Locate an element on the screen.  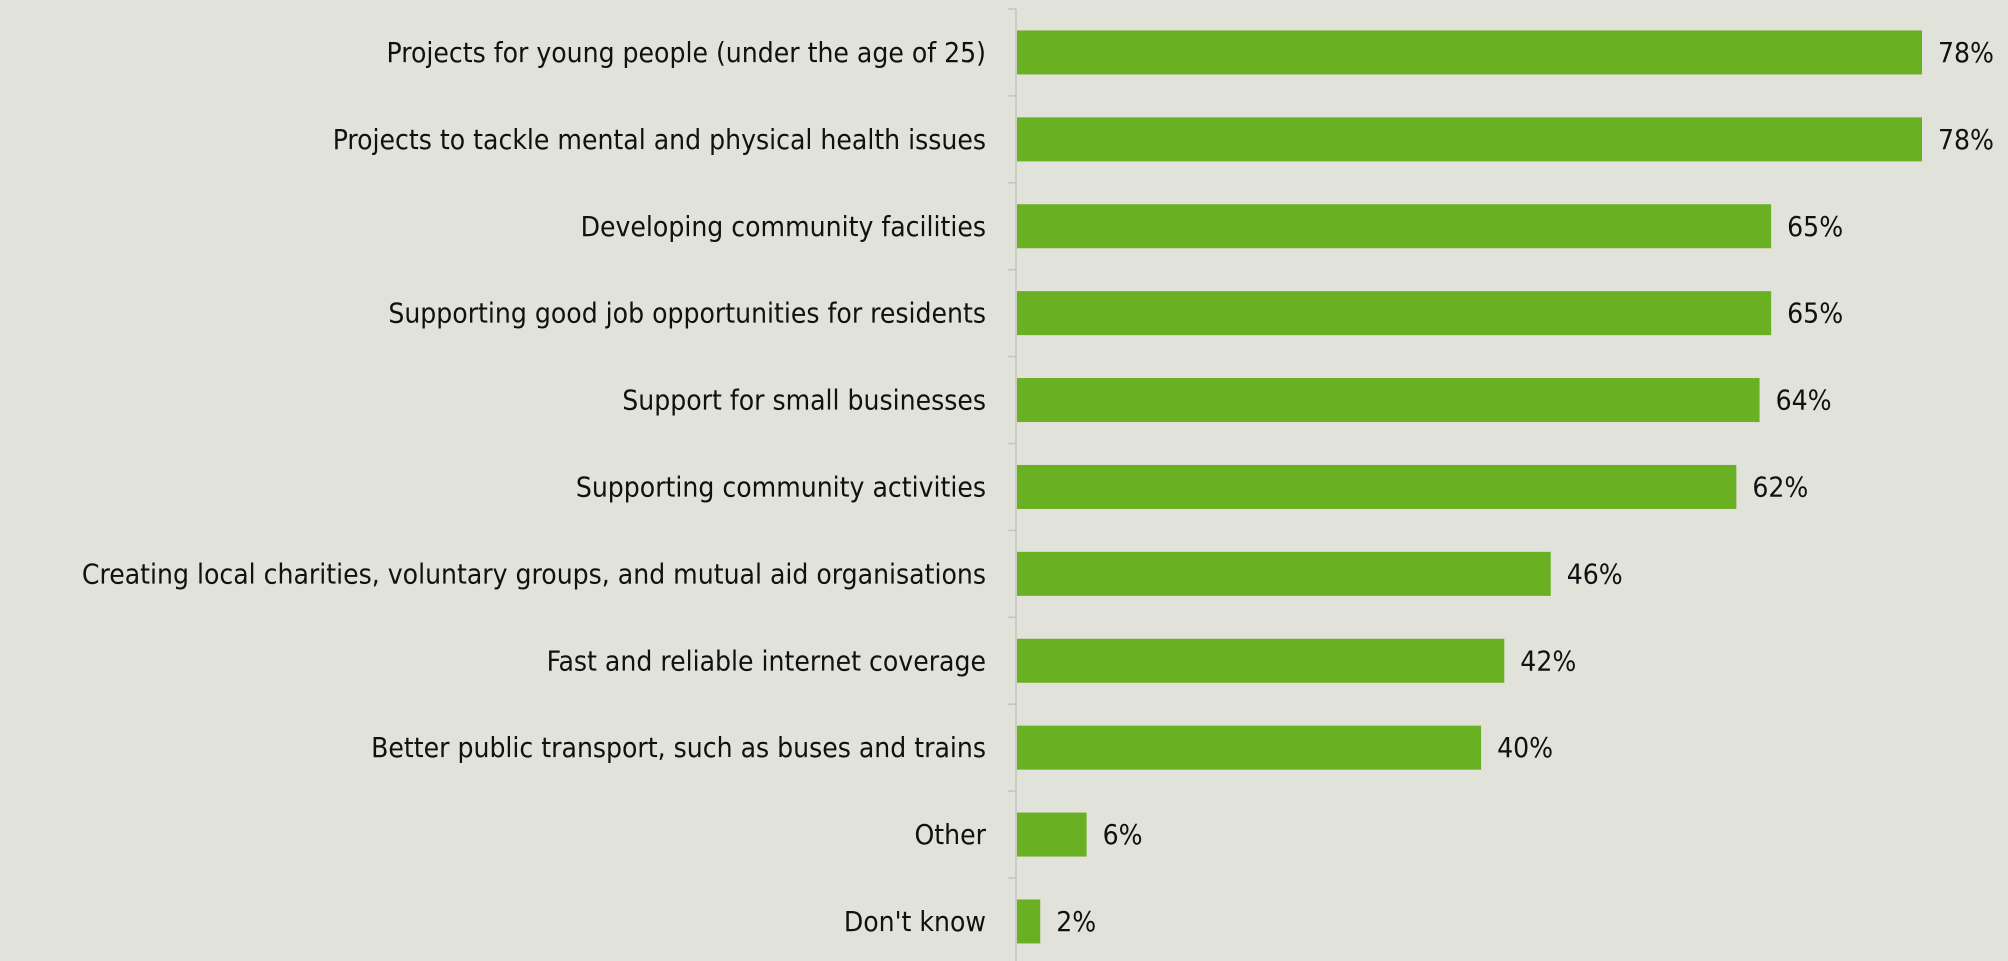
category-label: Supporting community activities is located at coordinates (781, 486).